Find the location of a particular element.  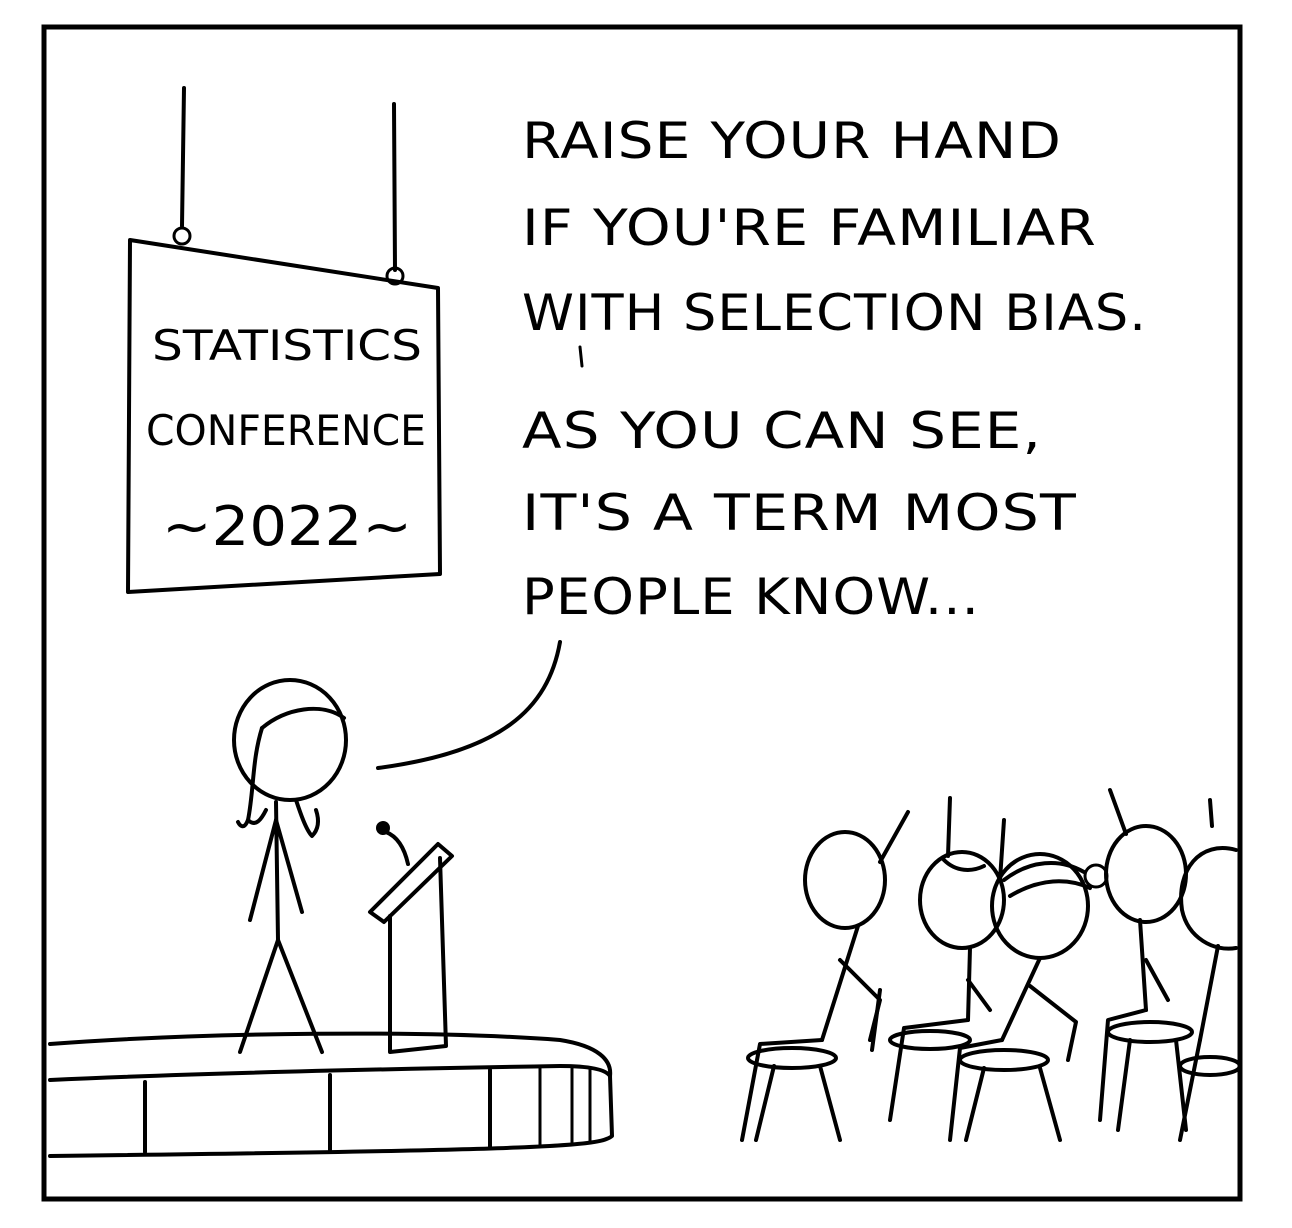

speech-line-4: AS YOU CAN SEE, is located at coordinates (782, 431).